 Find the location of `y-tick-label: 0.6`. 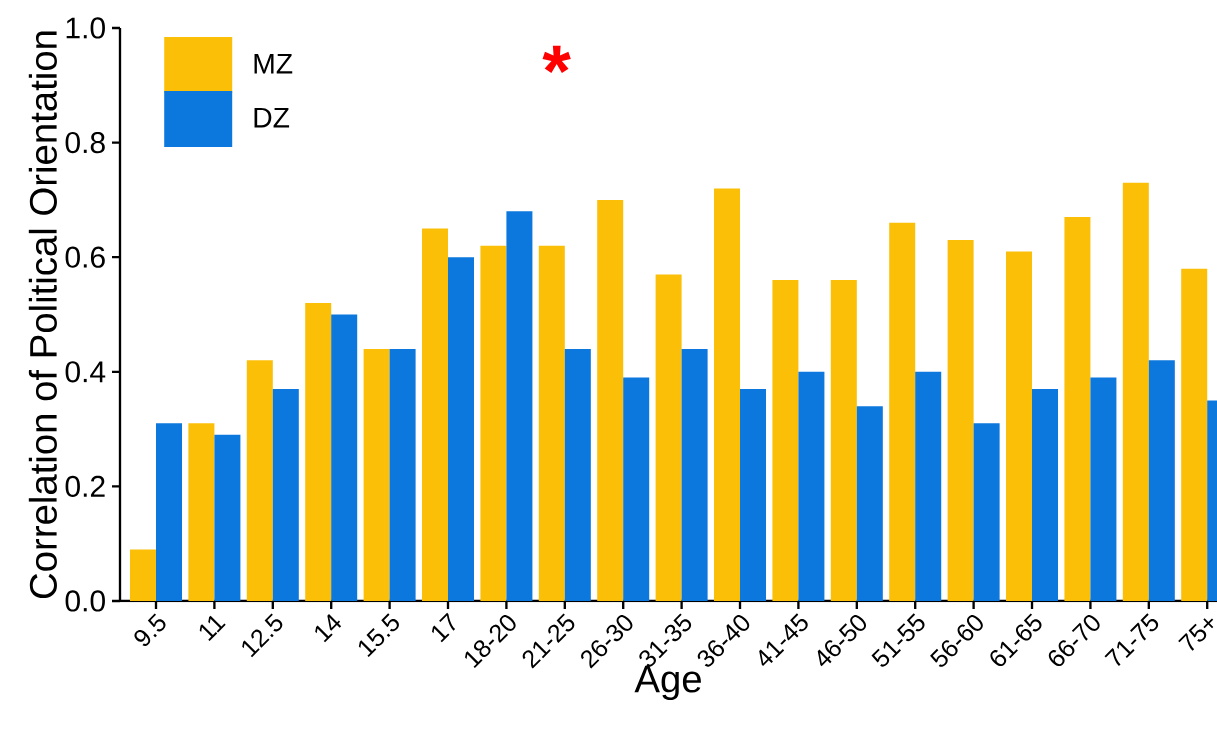

y-tick-label: 0.6 is located at coordinates (85, 257).